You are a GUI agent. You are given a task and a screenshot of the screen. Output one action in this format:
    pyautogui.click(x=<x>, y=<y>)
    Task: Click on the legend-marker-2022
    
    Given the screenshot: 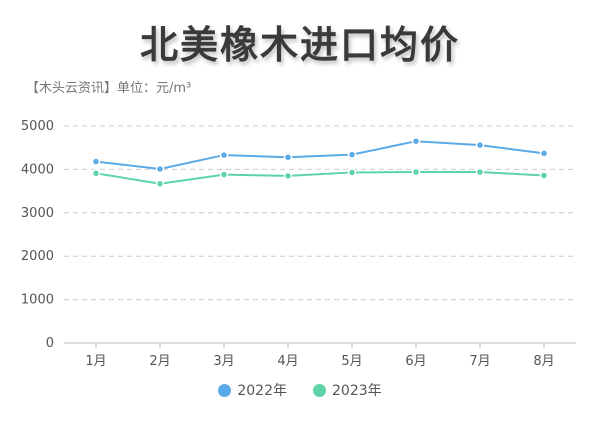 What is the action you would take?
    pyautogui.click(x=225, y=390)
    